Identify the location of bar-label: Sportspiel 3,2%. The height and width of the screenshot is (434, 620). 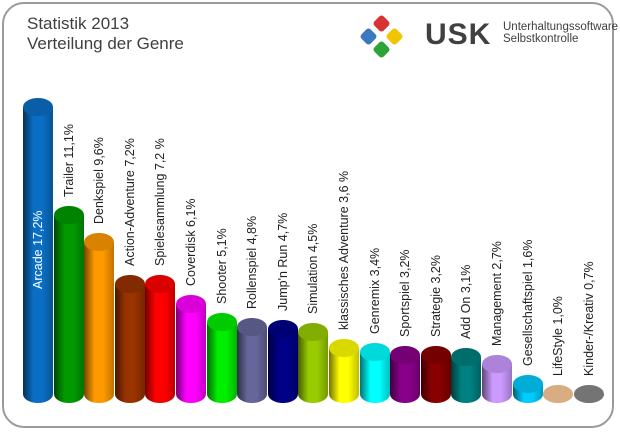
(405, 293).